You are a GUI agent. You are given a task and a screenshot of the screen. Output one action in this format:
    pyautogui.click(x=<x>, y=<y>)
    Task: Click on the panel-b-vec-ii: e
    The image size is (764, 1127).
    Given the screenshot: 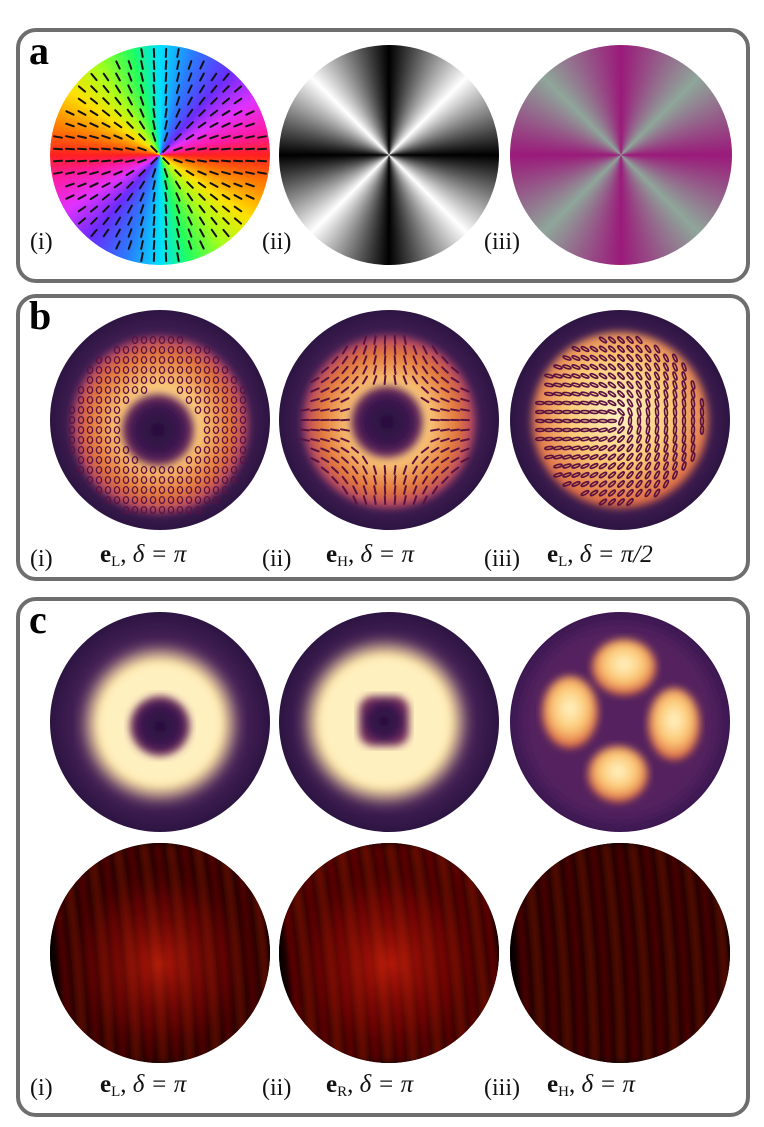 What is the action you would take?
    pyautogui.click(x=332, y=554)
    